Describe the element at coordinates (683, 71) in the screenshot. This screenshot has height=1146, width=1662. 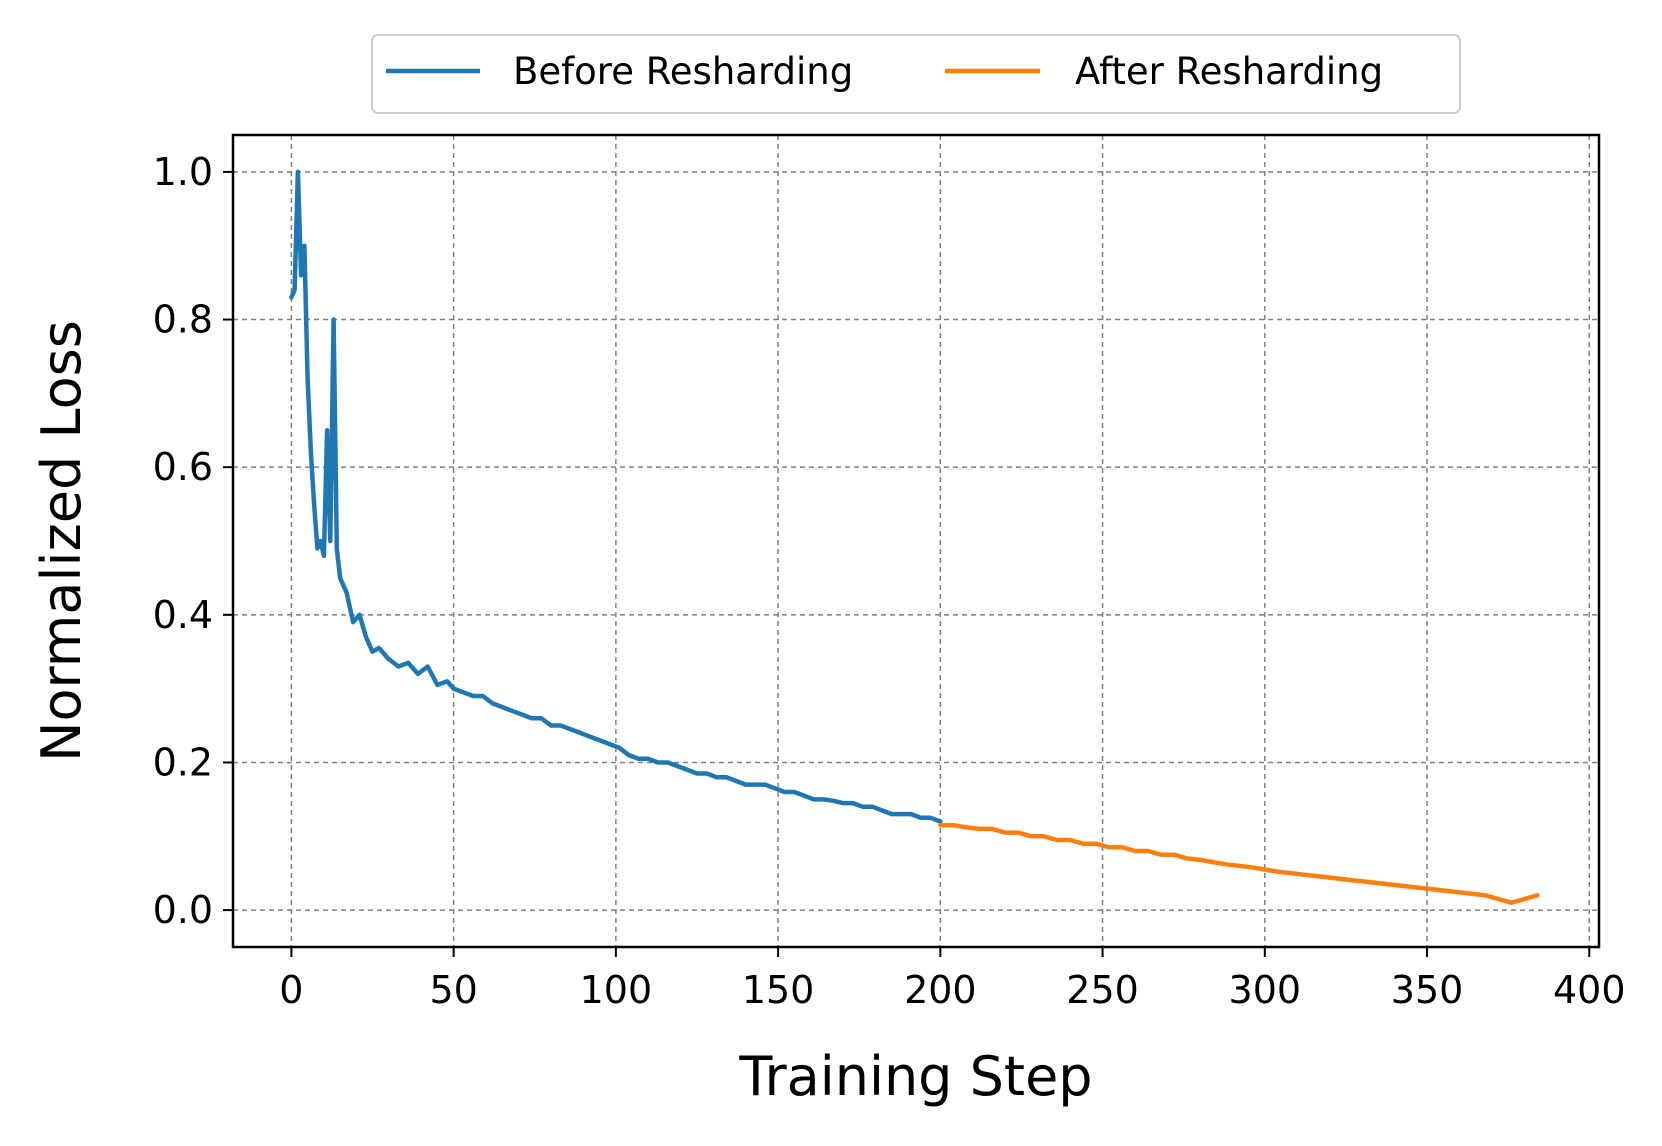
I see `legend-label-before: Before Resharding` at that location.